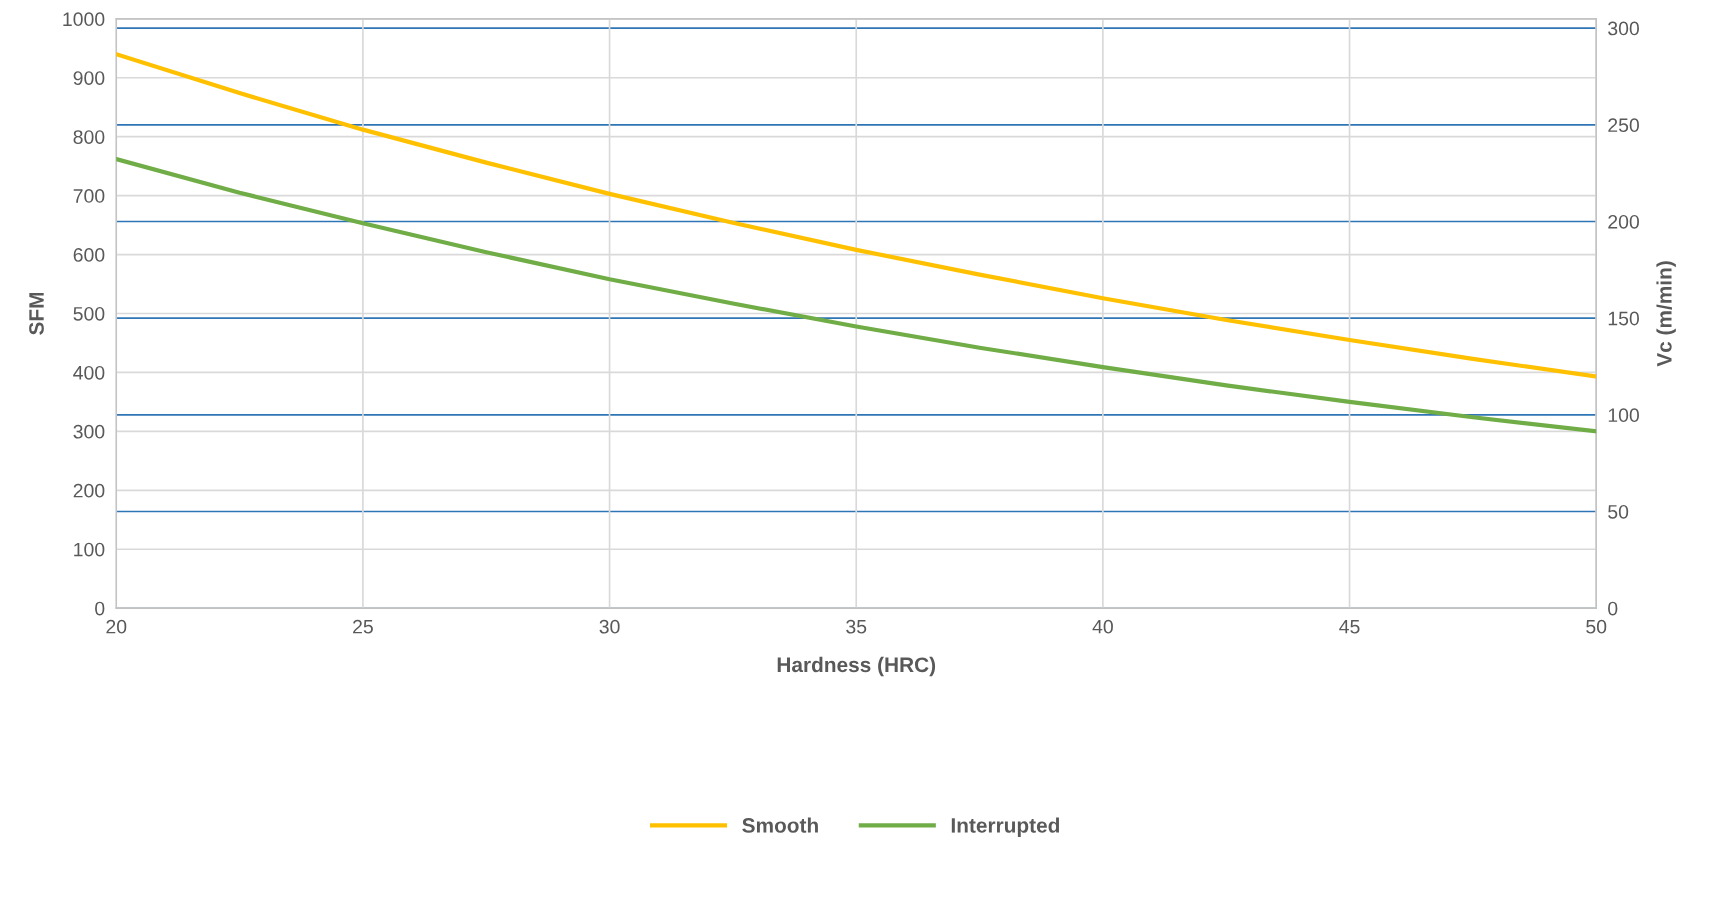  What do you see at coordinates (89, 137) in the screenshot?
I see `y-tick-label: 800` at bounding box center [89, 137].